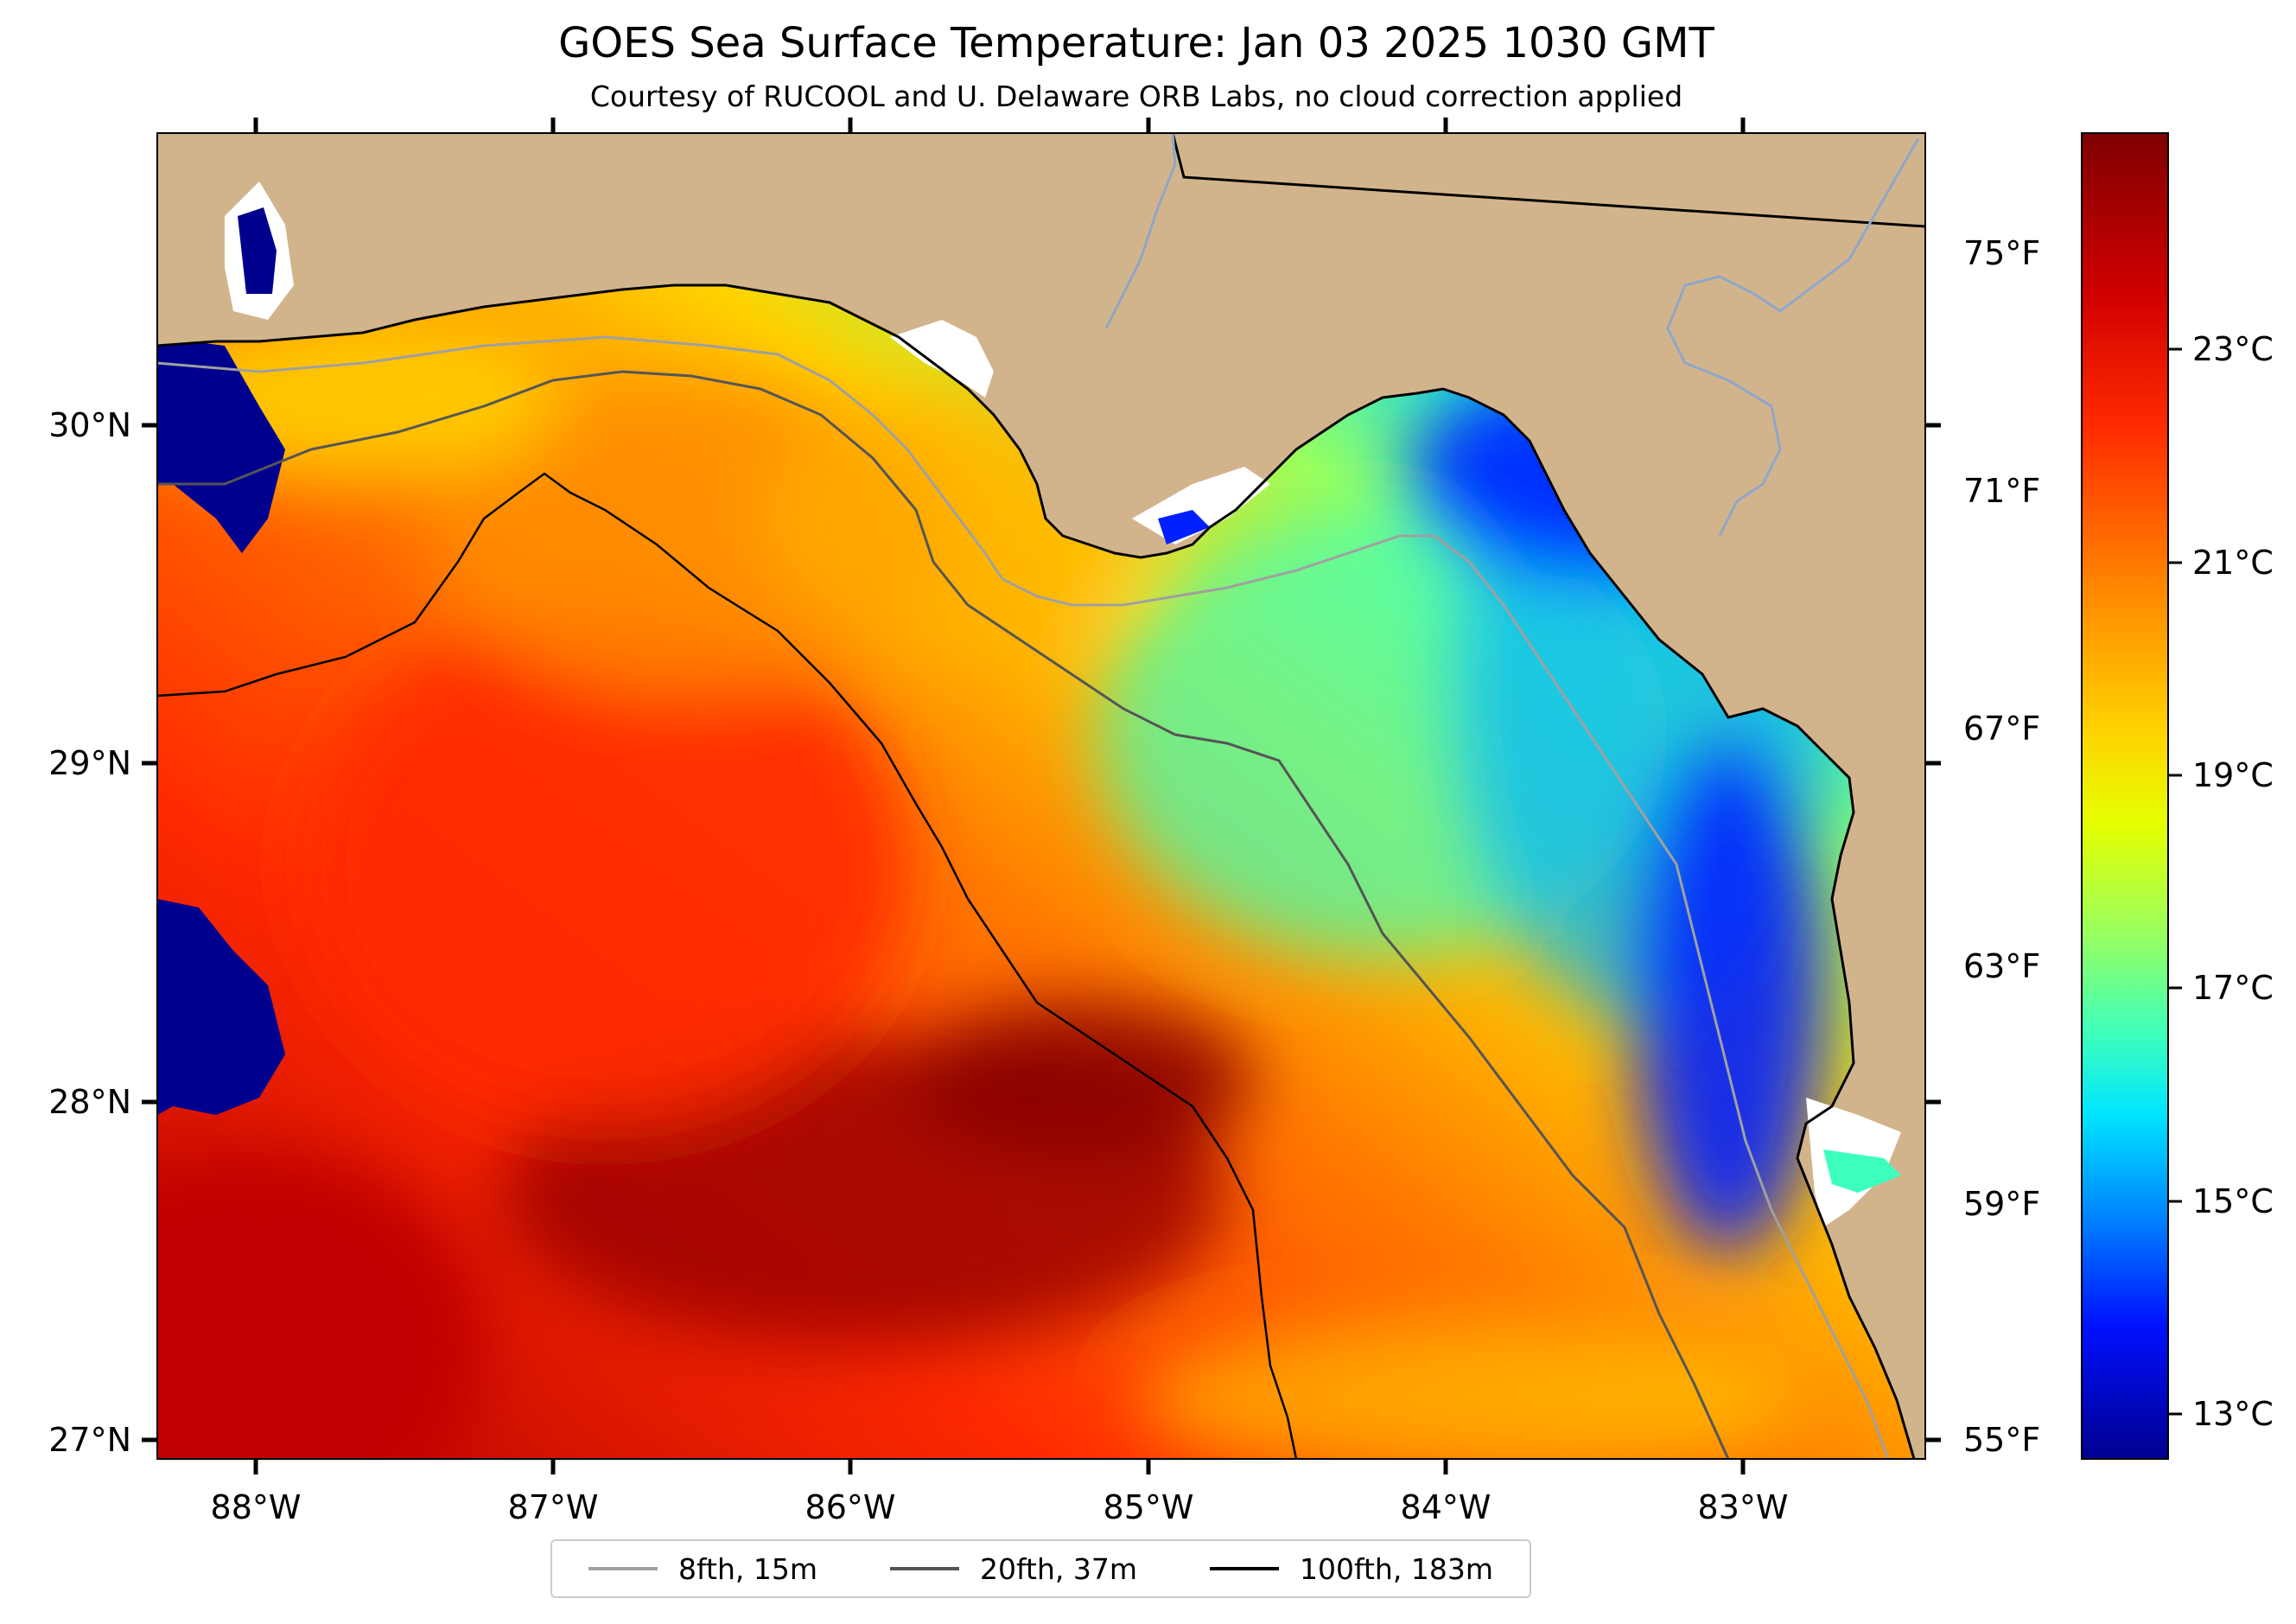  What do you see at coordinates (1446, 1507) in the screenshot?
I see `lon-label: 84°W` at bounding box center [1446, 1507].